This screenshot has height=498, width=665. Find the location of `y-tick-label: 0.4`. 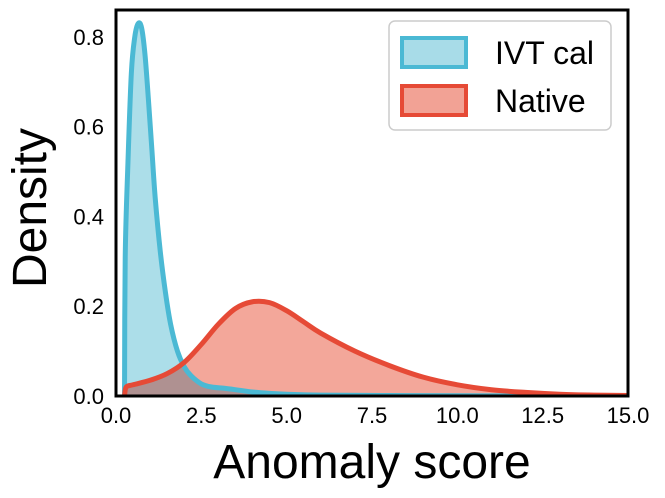

y-tick-label: 0.4 is located at coordinates (88, 216).